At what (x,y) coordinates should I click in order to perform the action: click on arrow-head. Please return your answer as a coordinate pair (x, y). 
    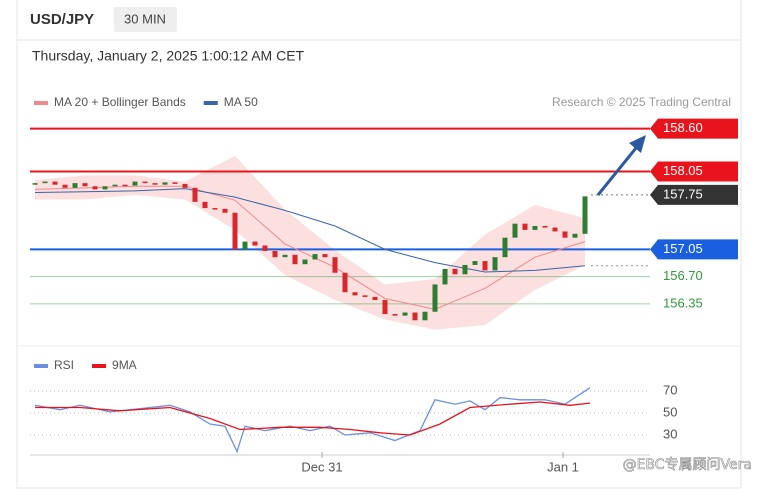
    Looking at the image, I should click on (637, 144).